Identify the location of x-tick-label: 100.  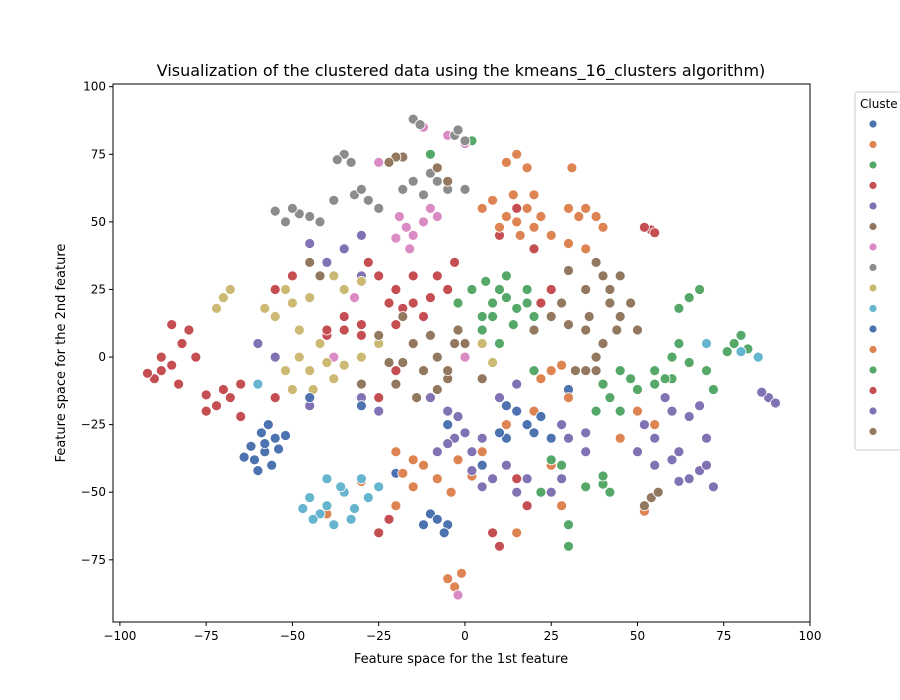
(810, 636).